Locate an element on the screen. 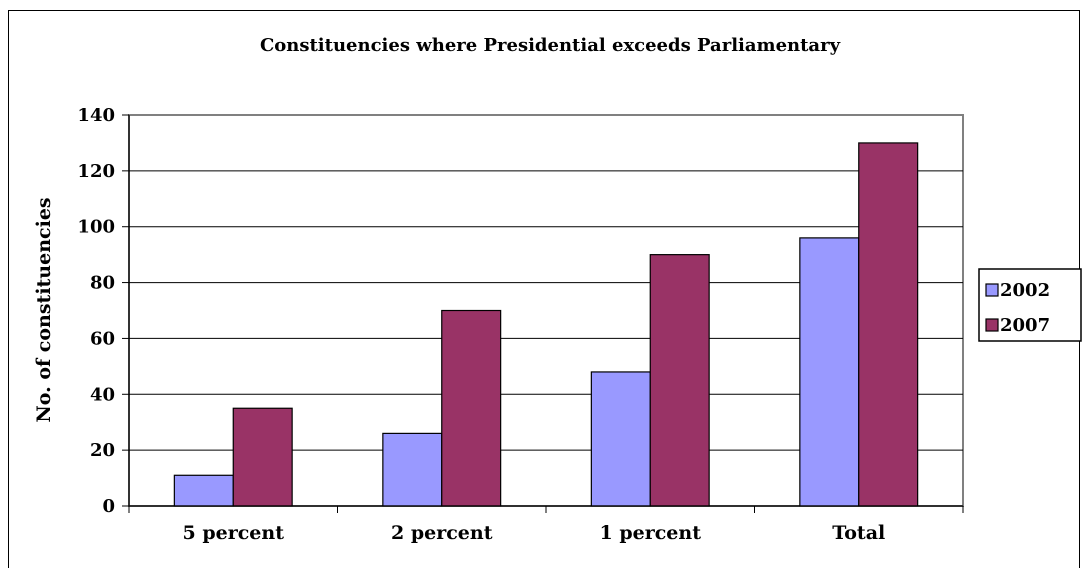 The image size is (1082, 570). y-tick-label: 140 is located at coordinates (96, 115).